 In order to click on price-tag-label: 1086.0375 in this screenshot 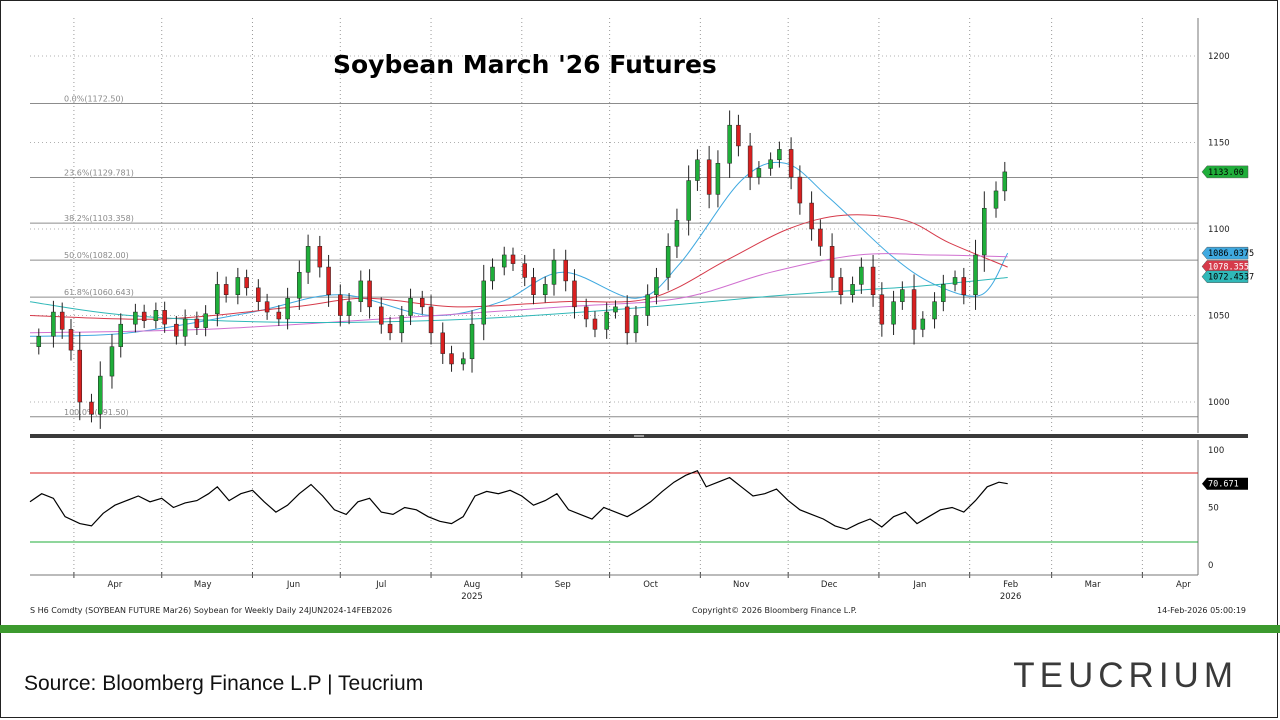, I will do `click(1231, 254)`.